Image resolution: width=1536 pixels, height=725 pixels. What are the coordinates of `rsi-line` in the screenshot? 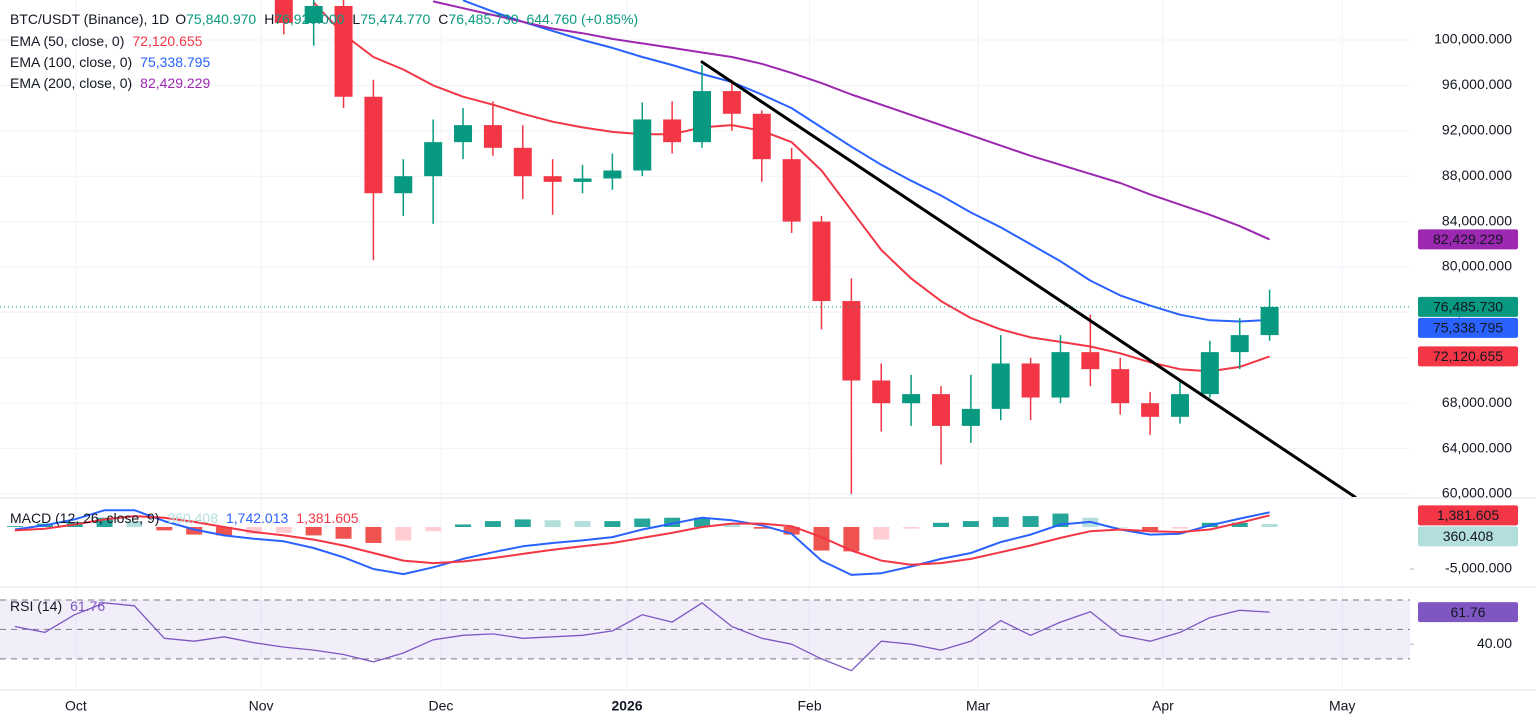 It's located at (642, 637).